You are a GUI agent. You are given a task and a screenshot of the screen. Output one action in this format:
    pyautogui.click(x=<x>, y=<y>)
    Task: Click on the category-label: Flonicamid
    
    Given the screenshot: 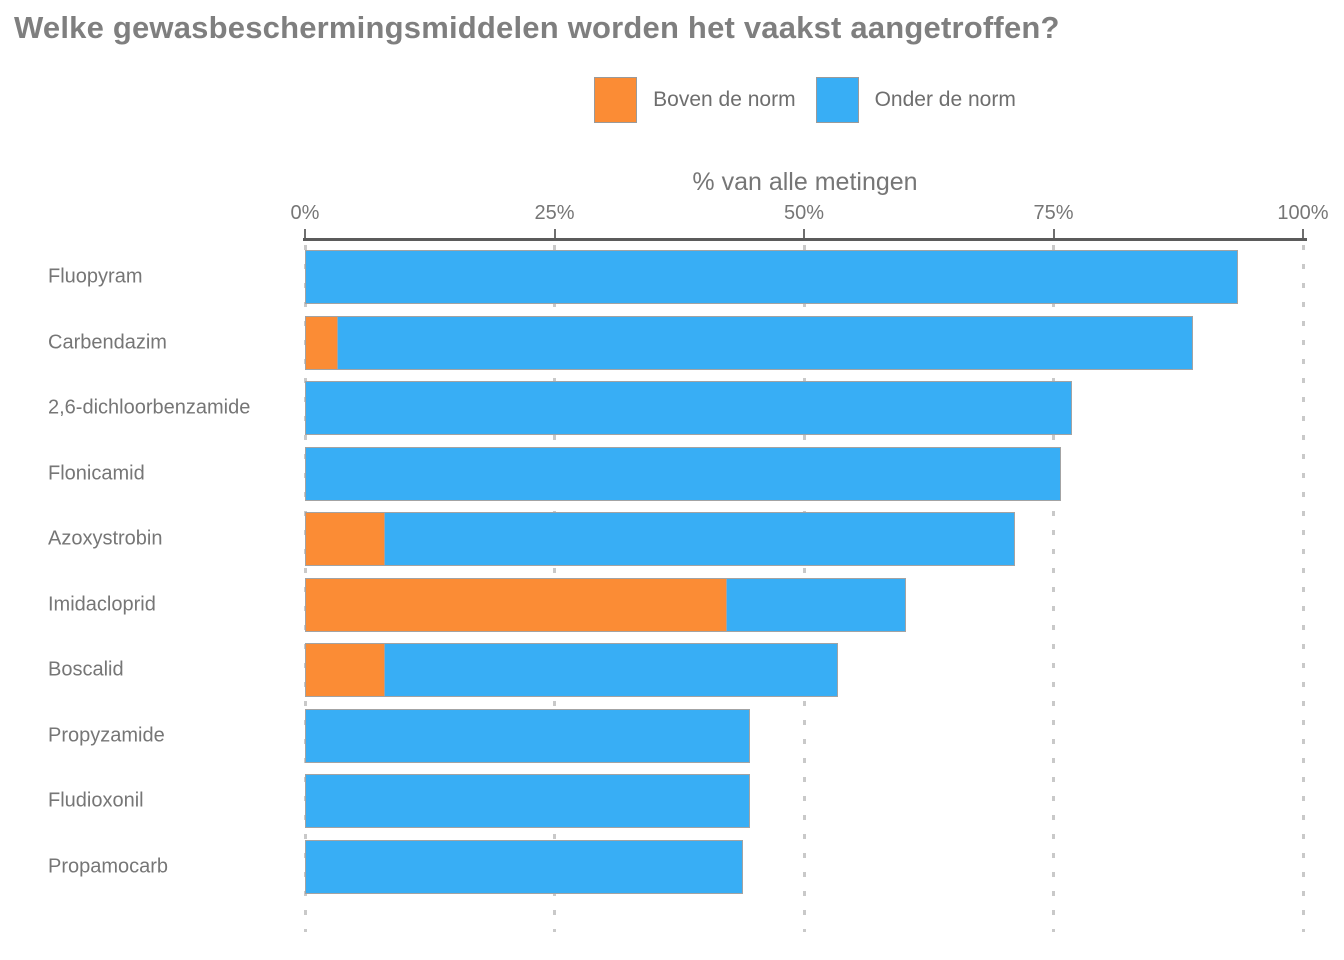 What is the action you would take?
    pyautogui.click(x=96, y=473)
    